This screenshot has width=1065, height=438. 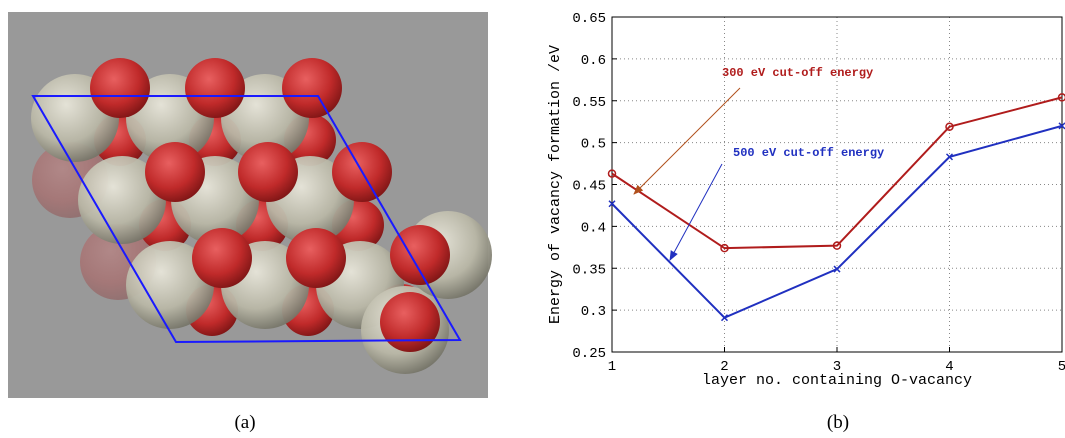 What do you see at coordinates (724, 367) in the screenshot?
I see `x-tick-label: 2` at bounding box center [724, 367].